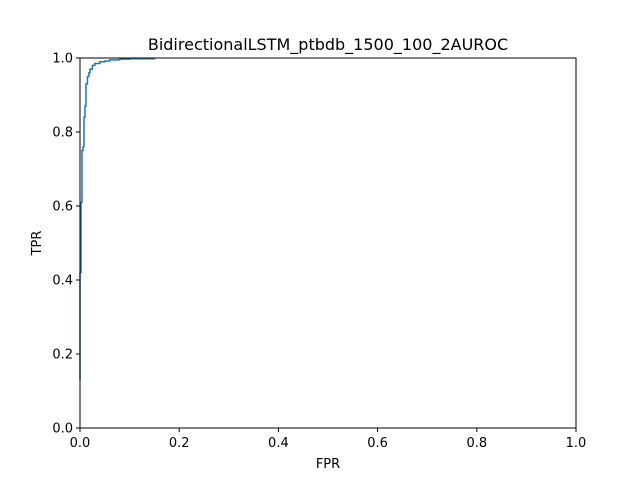 The height and width of the screenshot is (480, 640). What do you see at coordinates (62, 281) in the screenshot?
I see `y-tick-label: 0.4` at bounding box center [62, 281].